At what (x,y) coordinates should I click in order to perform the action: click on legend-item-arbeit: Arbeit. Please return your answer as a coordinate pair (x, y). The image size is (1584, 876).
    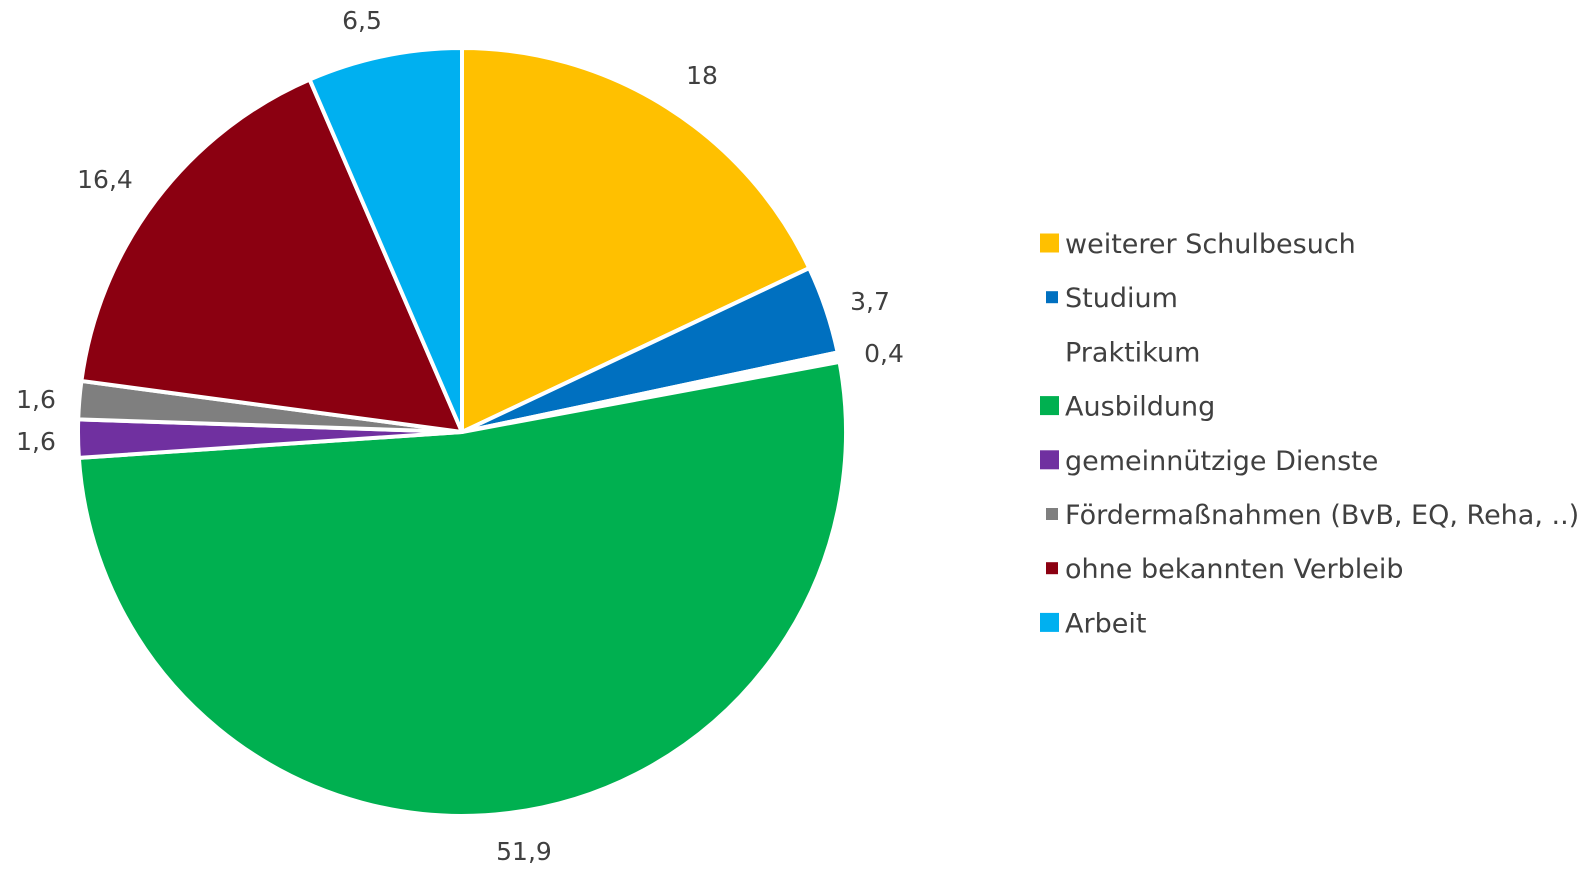
    Looking at the image, I should click on (1093, 623).